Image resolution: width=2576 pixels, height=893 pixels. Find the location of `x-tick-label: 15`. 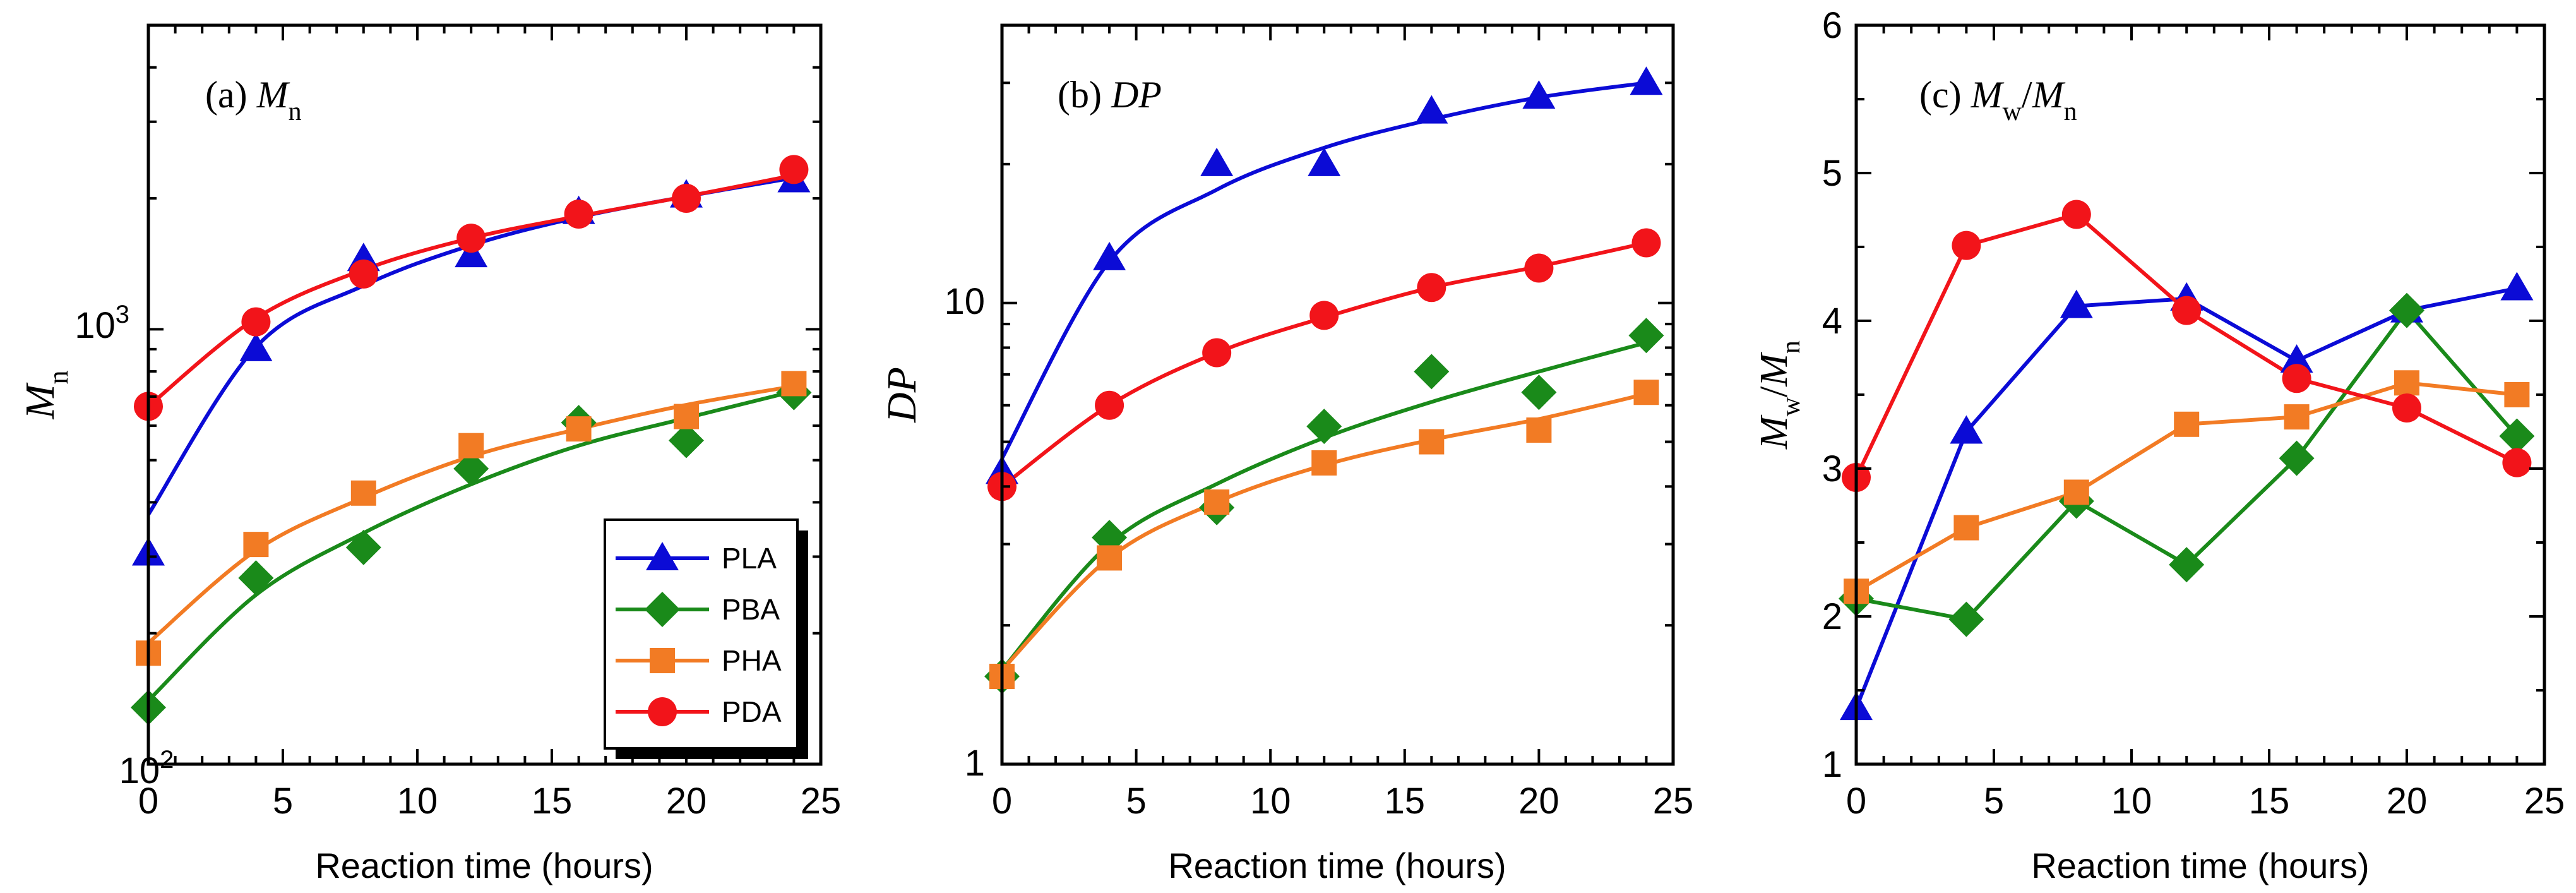

x-tick-label: 15 is located at coordinates (1405, 801).